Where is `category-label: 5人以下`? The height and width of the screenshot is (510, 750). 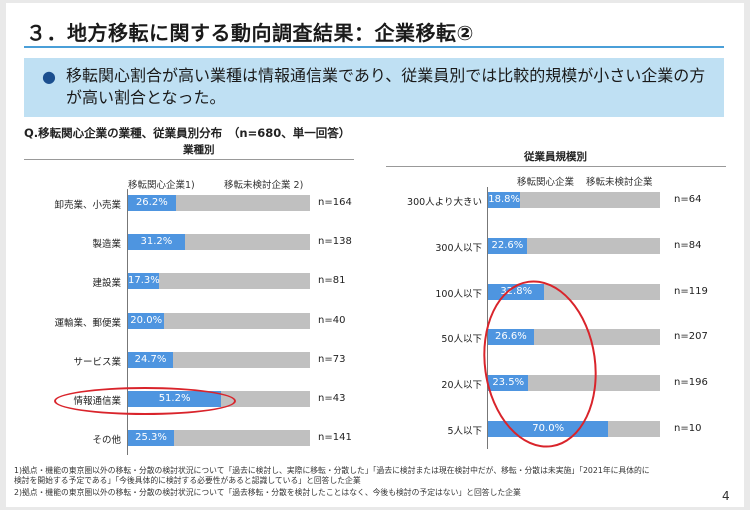 category-label: 5人以下 is located at coordinates (464, 431).